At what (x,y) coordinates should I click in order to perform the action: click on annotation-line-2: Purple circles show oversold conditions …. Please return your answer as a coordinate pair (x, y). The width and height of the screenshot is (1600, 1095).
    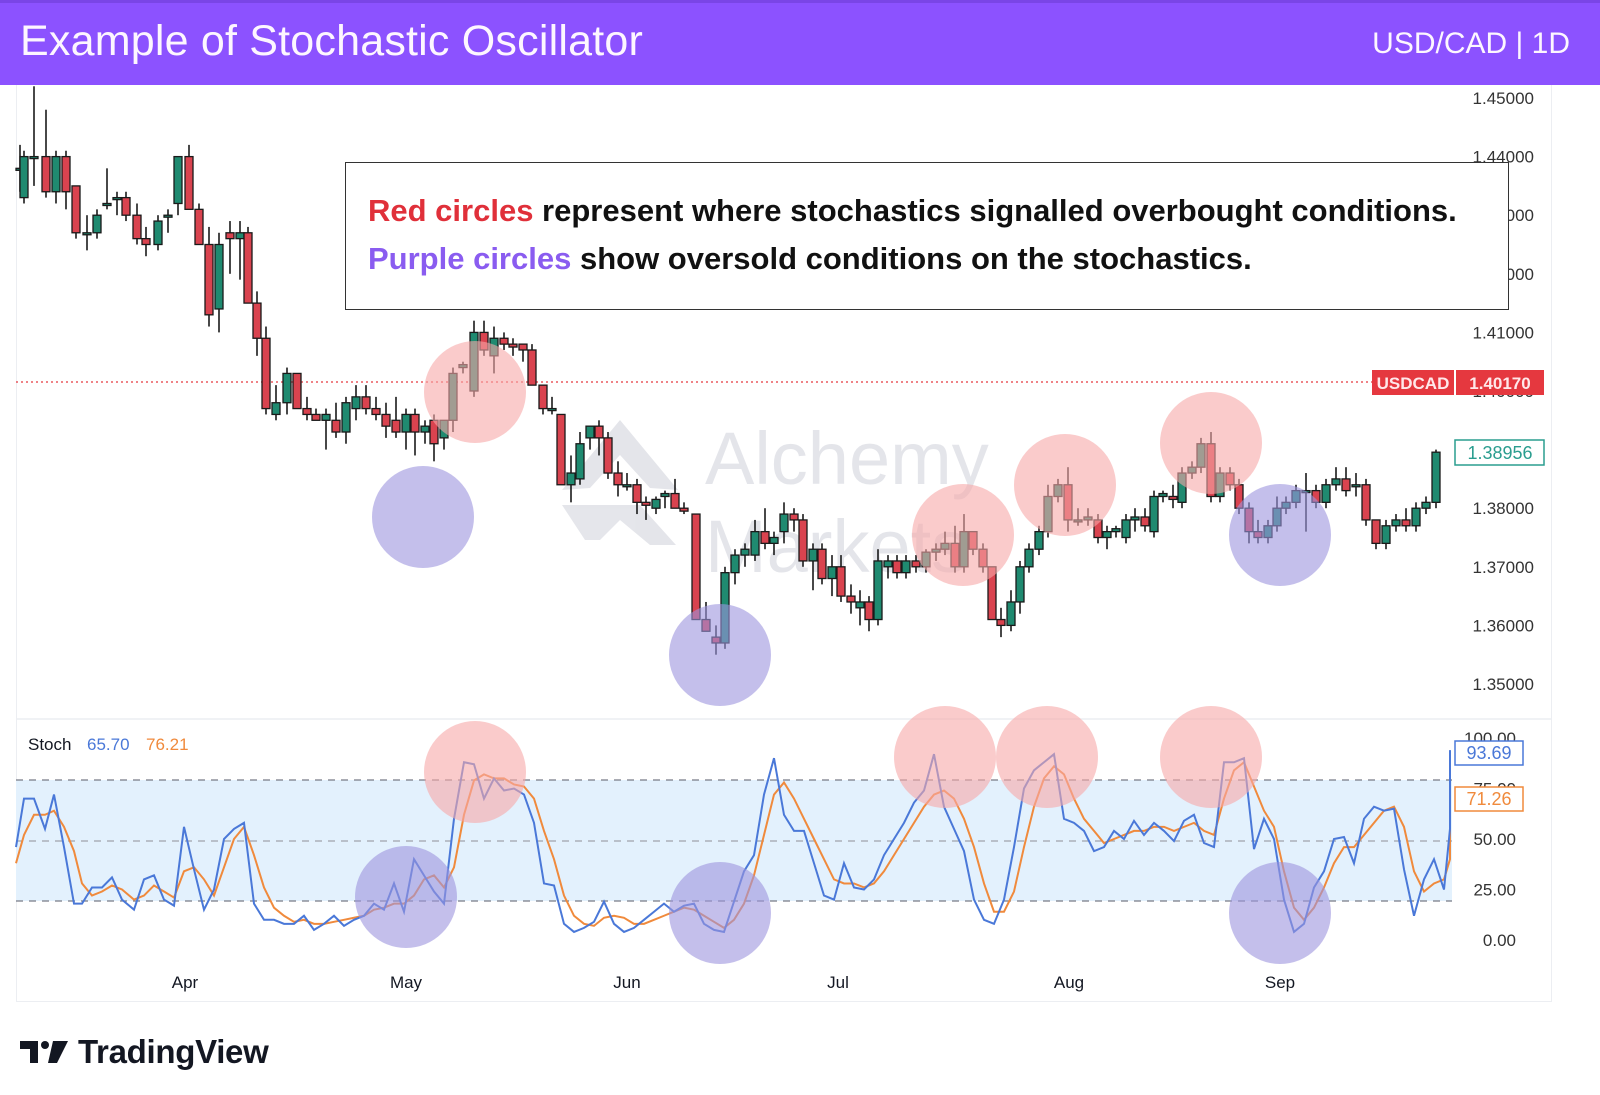
    Looking at the image, I should click on (810, 259).